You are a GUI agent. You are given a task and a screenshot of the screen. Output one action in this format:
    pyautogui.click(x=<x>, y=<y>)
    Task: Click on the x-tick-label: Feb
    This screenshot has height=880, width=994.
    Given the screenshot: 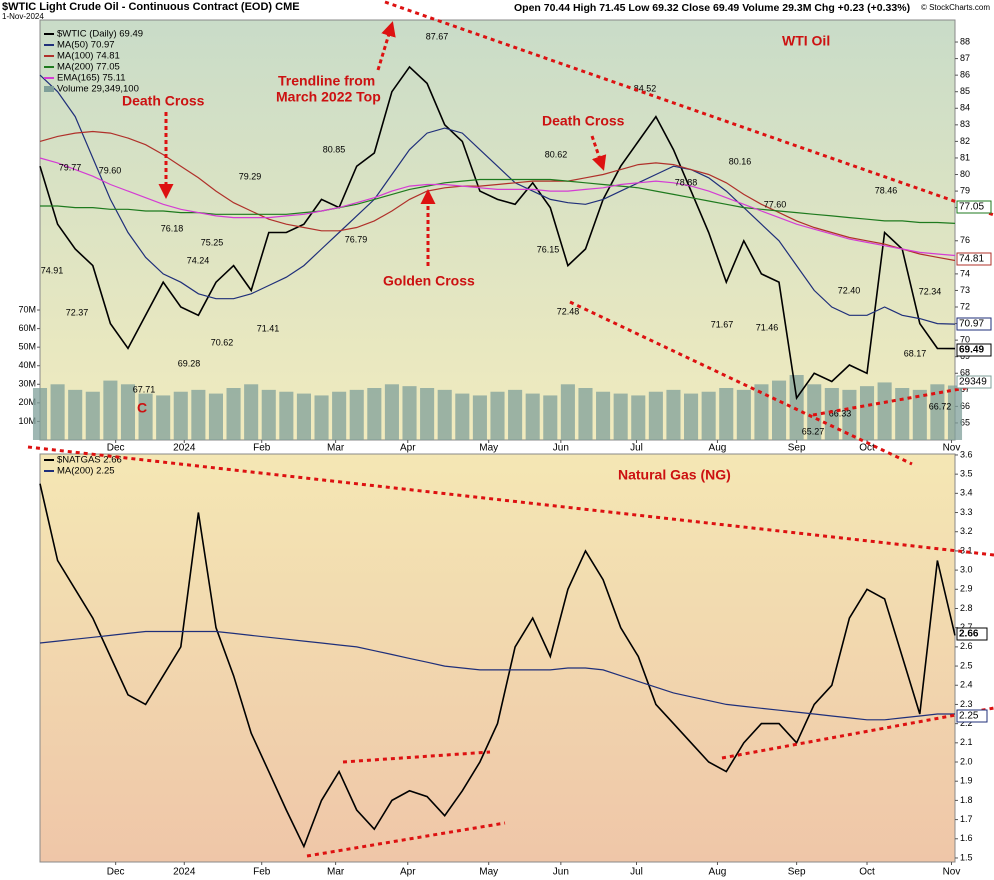 What is the action you would take?
    pyautogui.click(x=262, y=448)
    